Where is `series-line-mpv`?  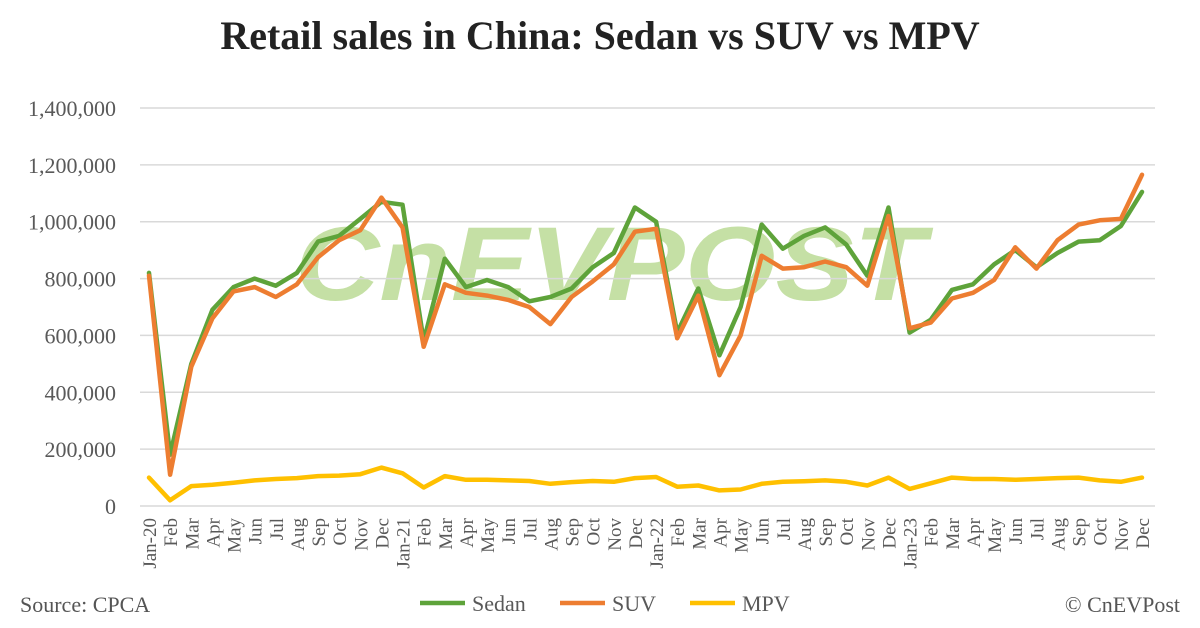
series-line-mpv is located at coordinates (645, 484).